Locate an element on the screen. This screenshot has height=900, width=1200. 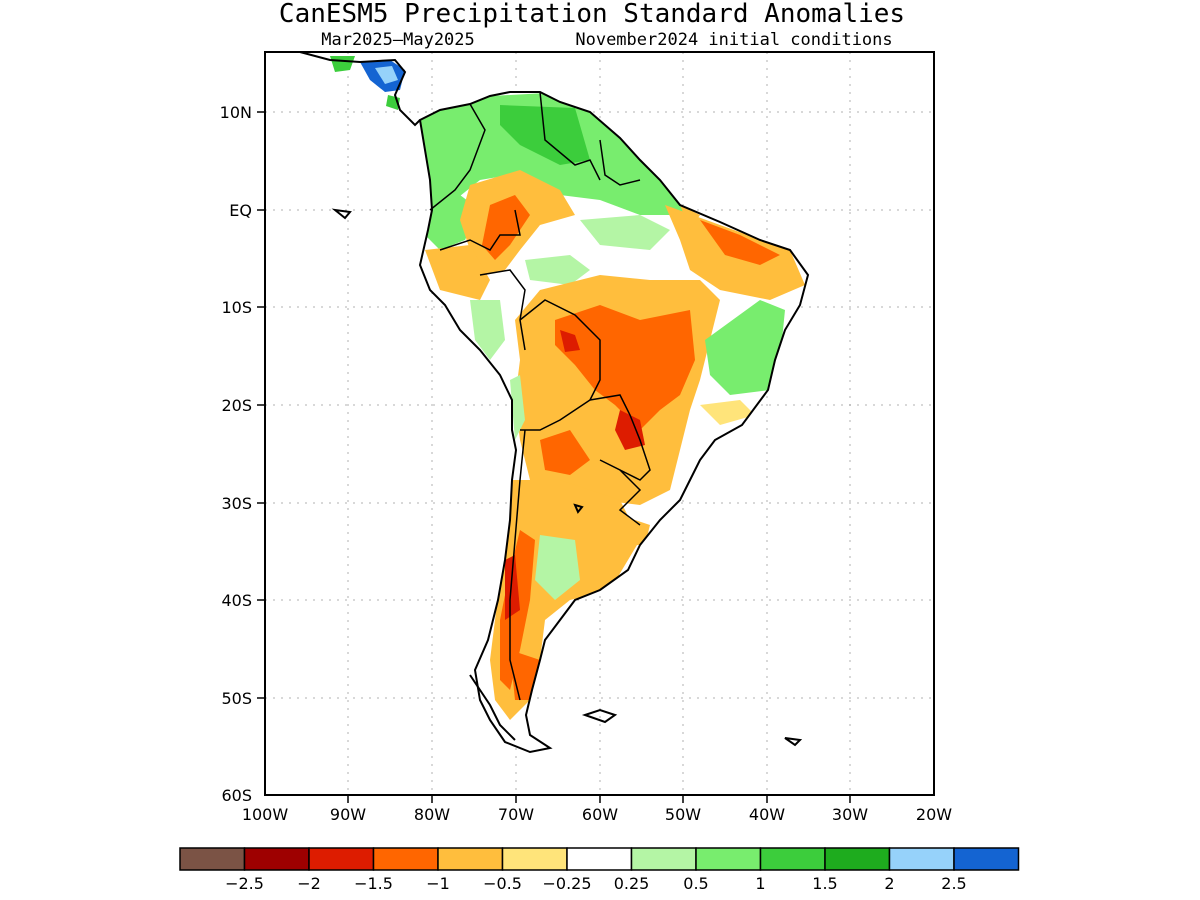
lon-label: 50W is located at coordinates (683, 814).